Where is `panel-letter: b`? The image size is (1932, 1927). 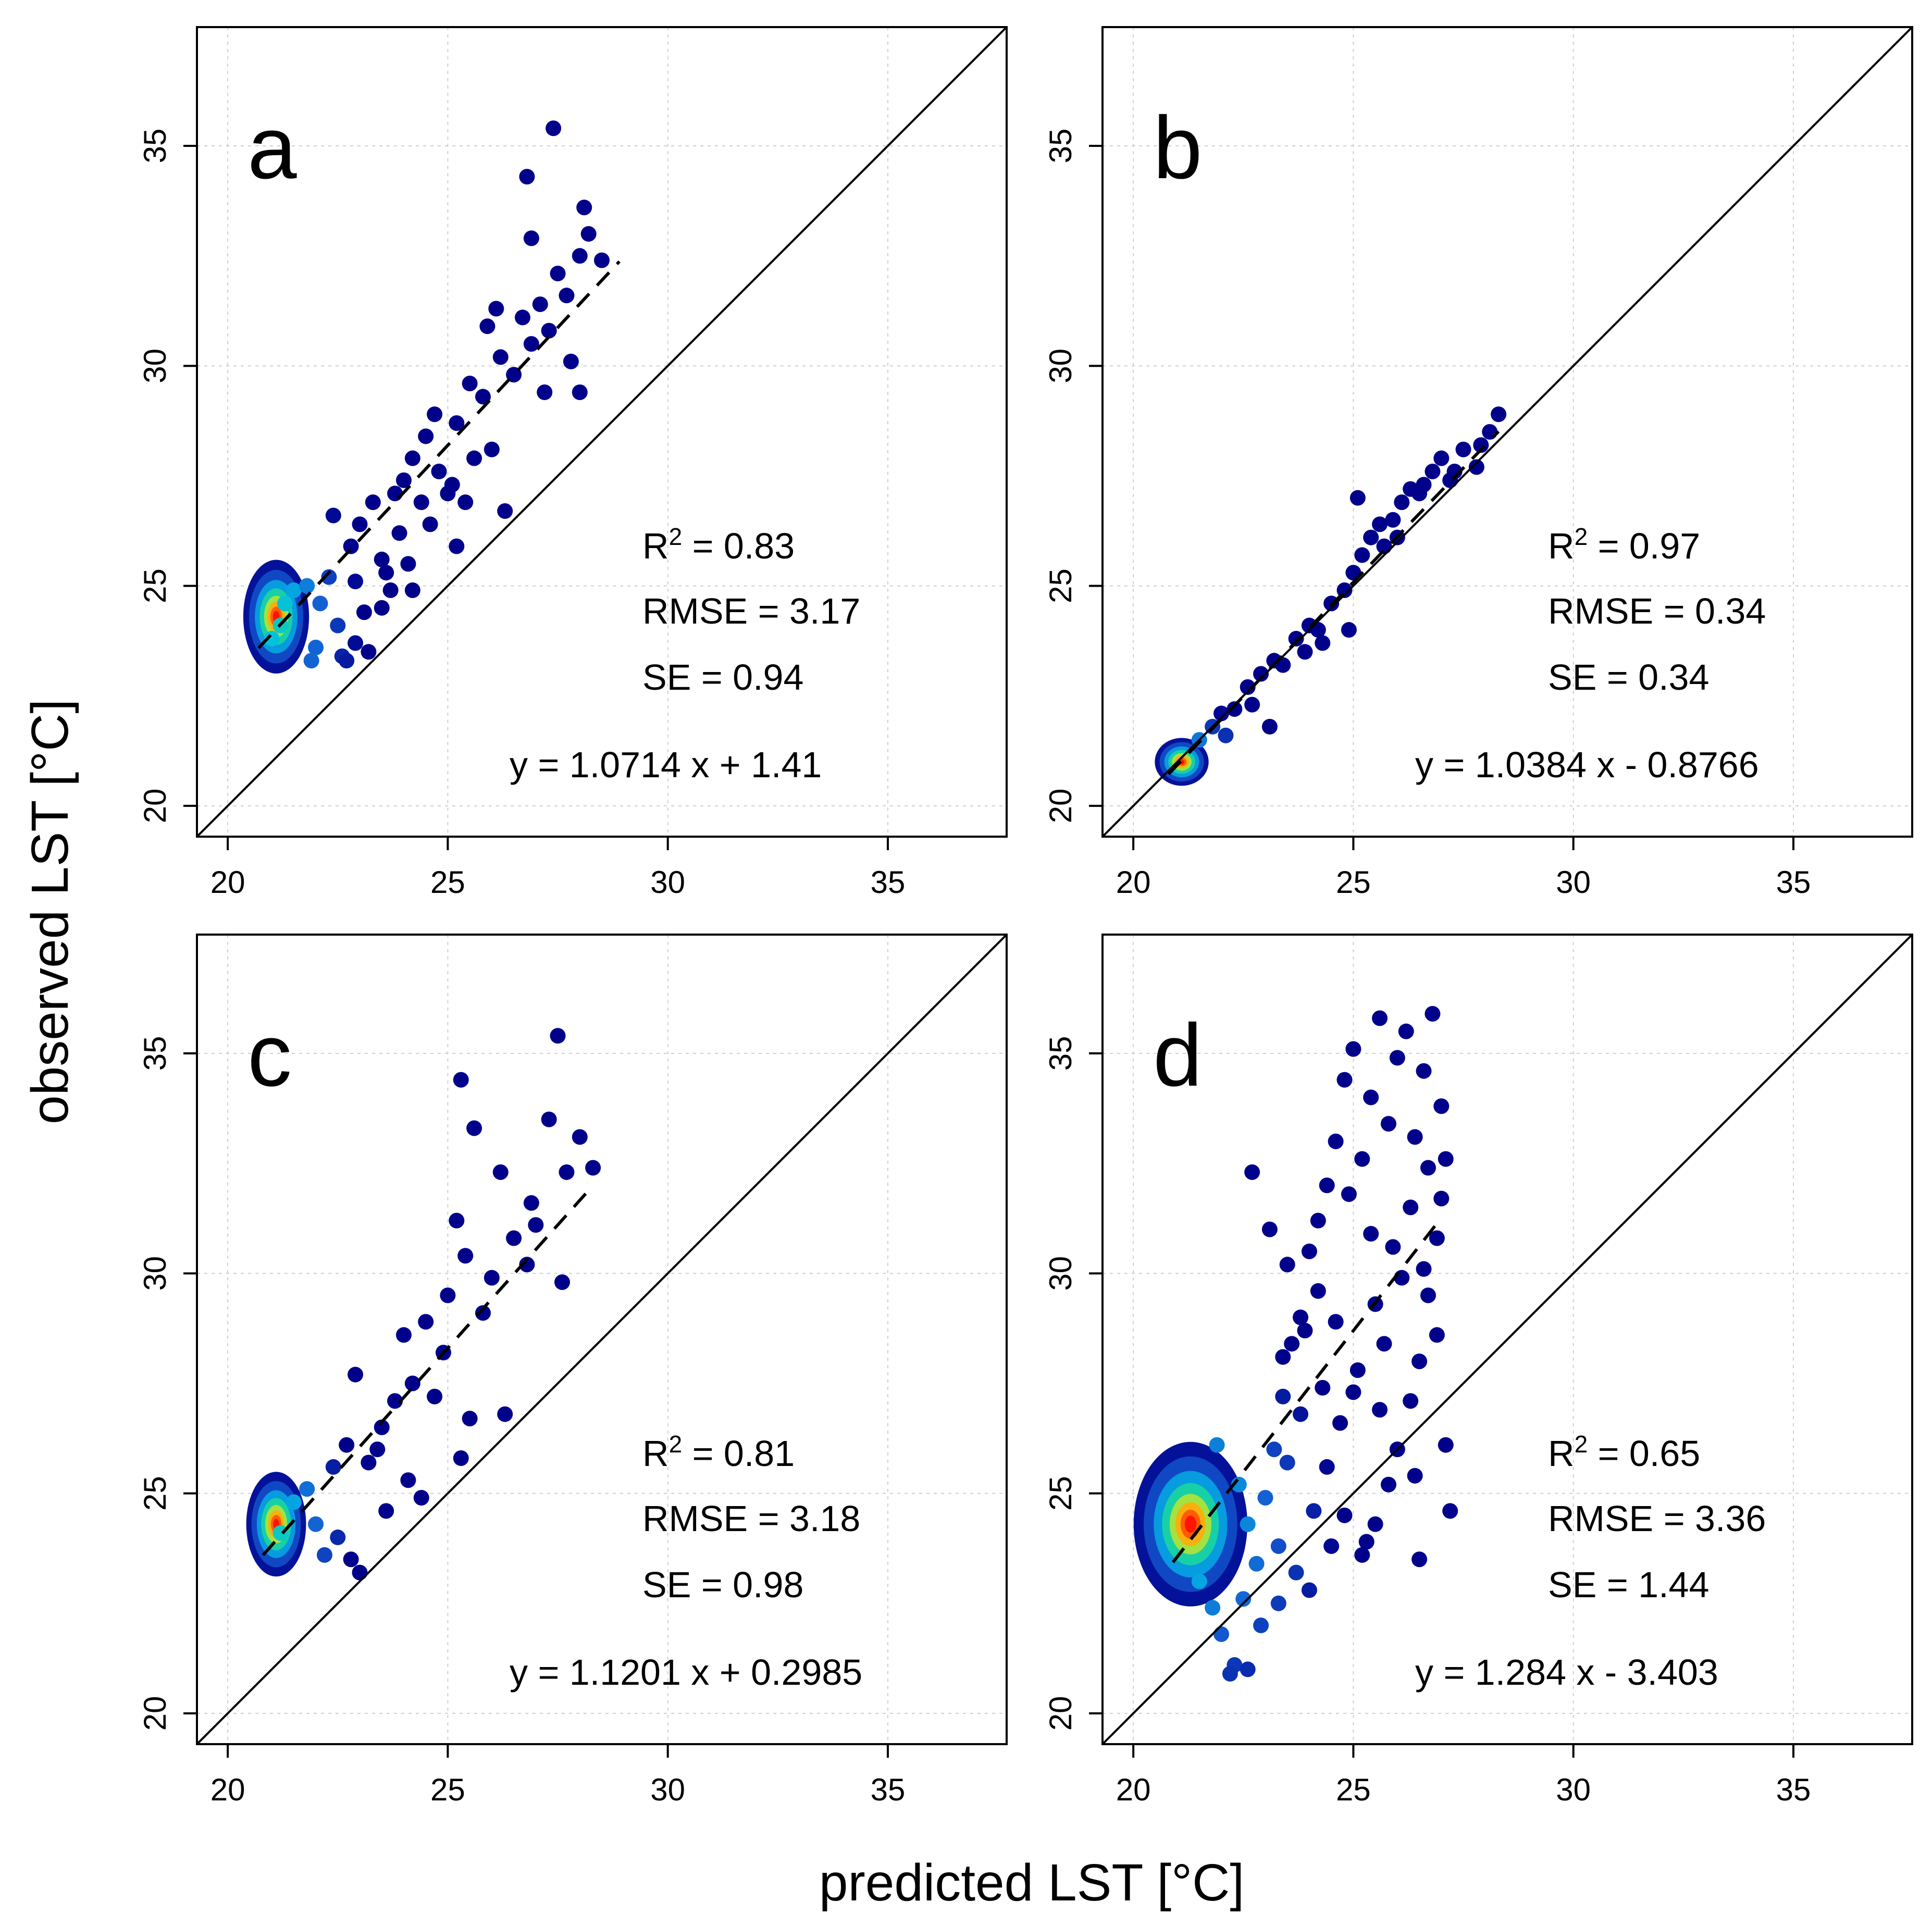
panel-letter: b is located at coordinates (1178, 147).